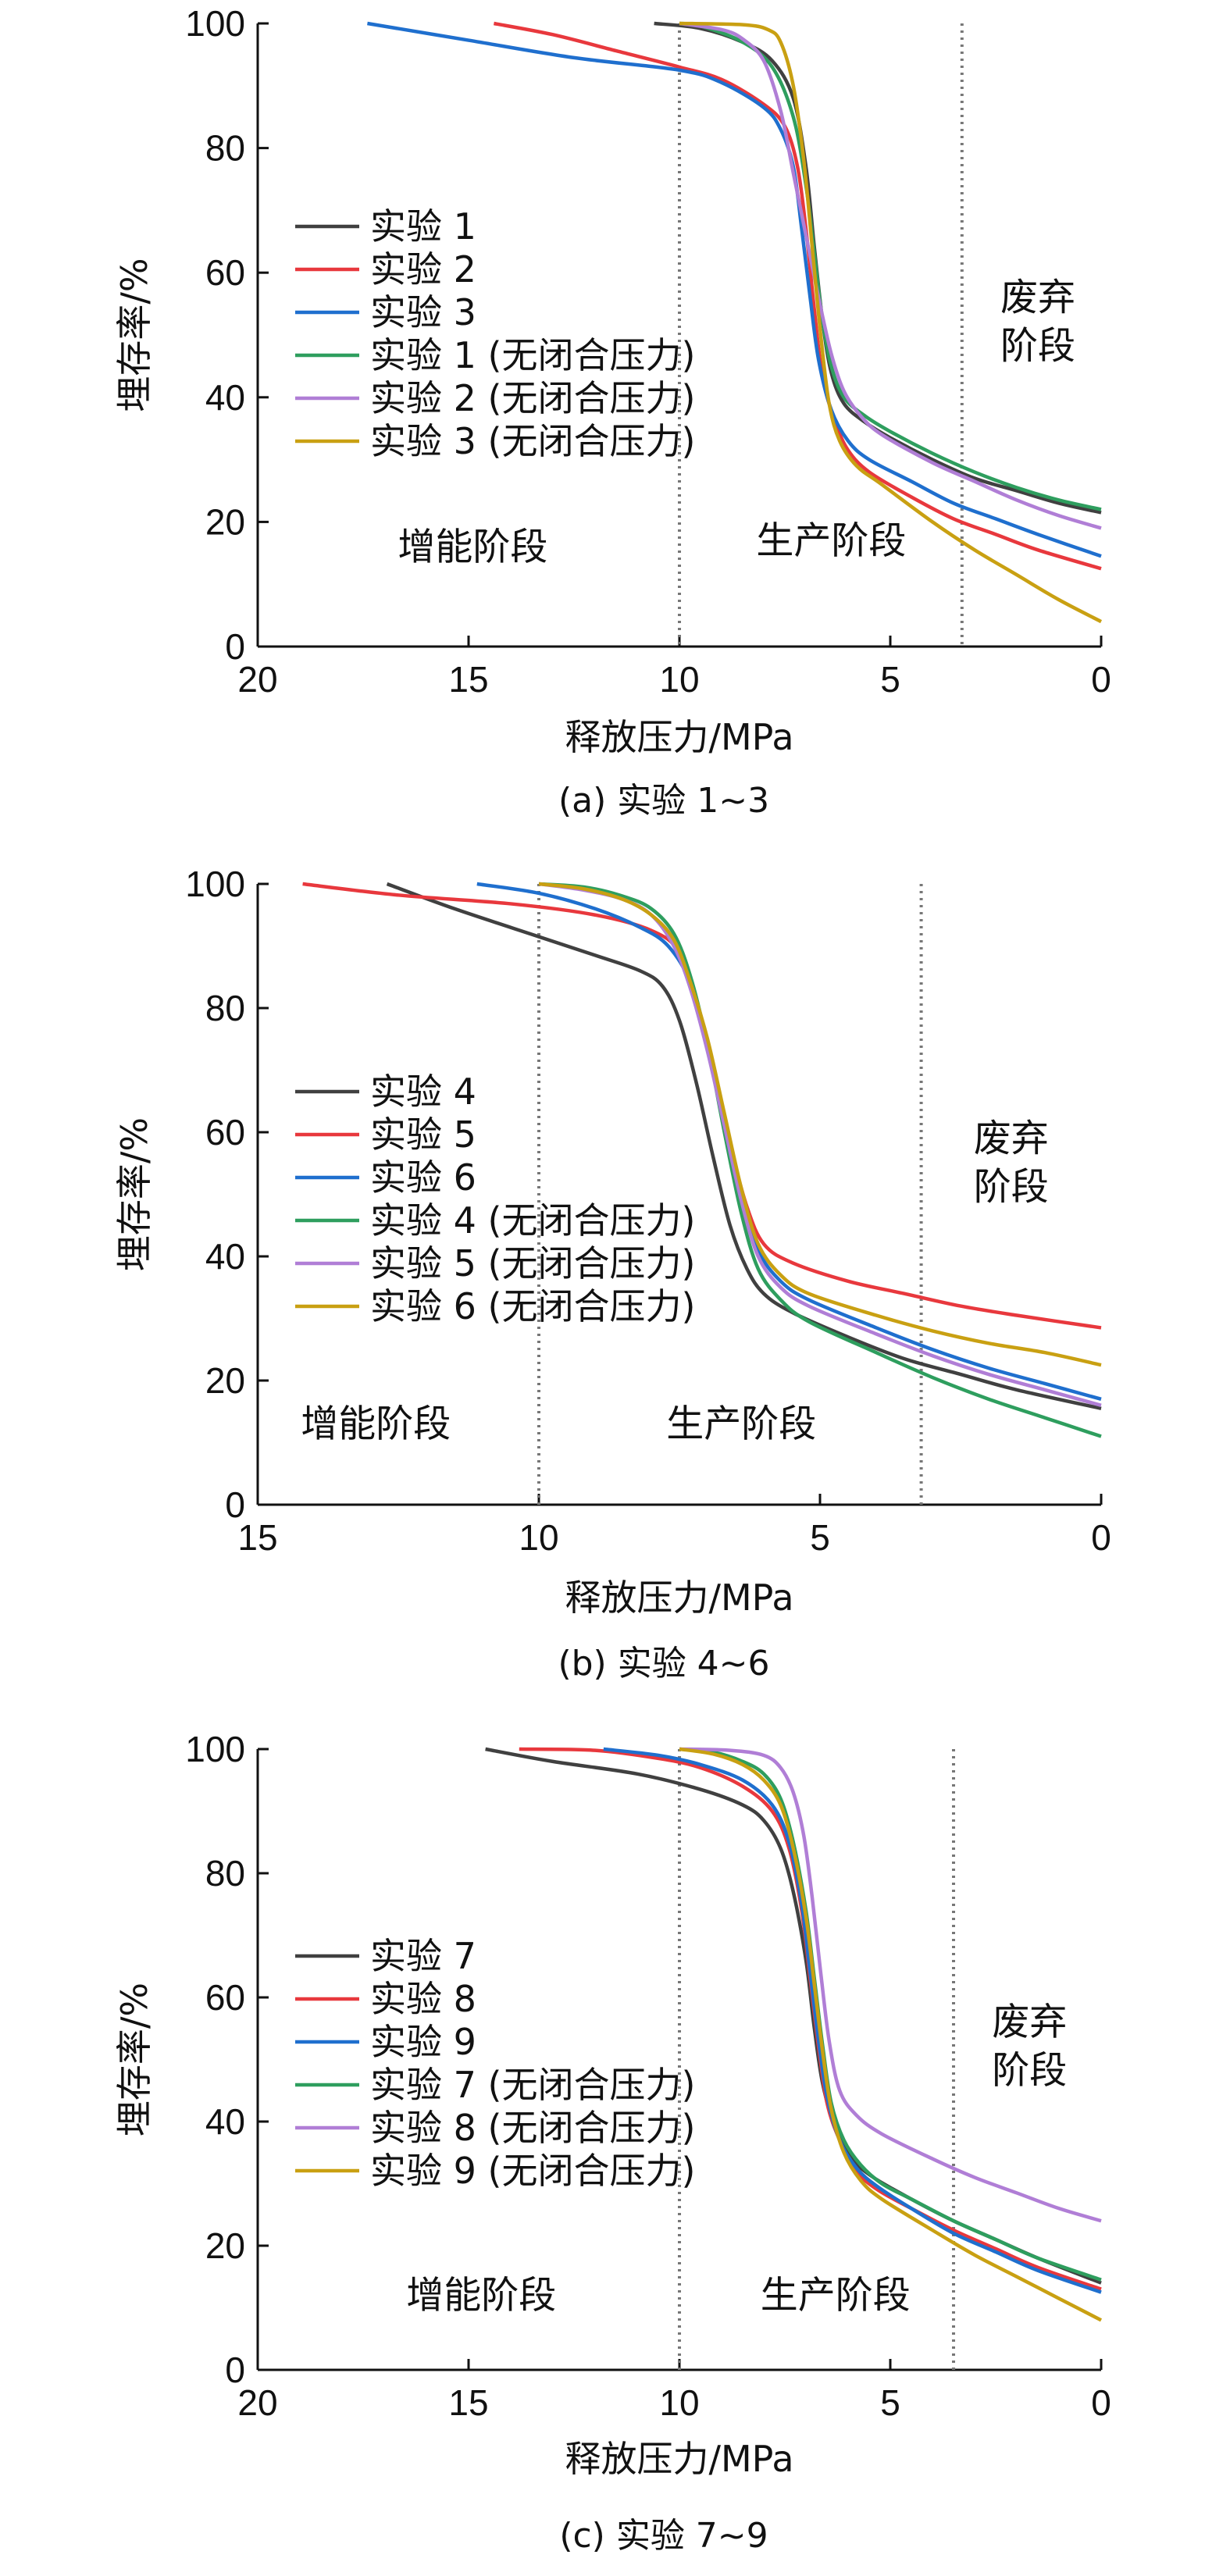  I want to click on legend-label-3: 实验 6, so click(423, 1177).